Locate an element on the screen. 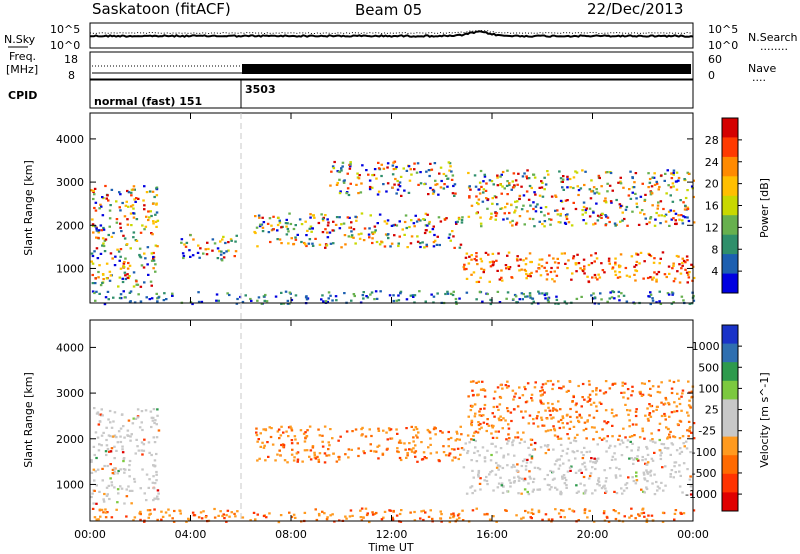 The width and height of the screenshot is (800, 554). nave-tick-top: 60 is located at coordinates (715, 59).